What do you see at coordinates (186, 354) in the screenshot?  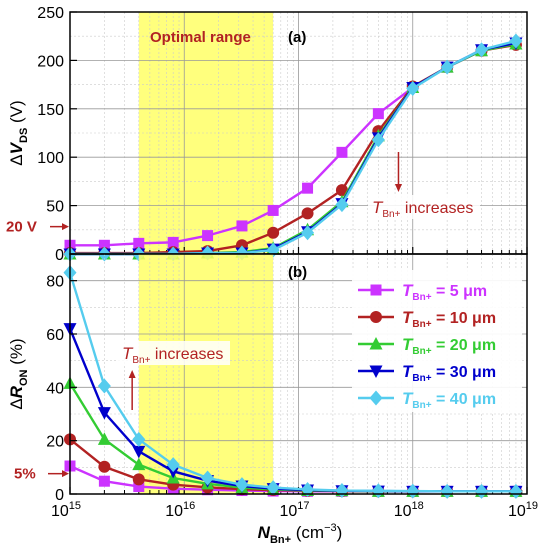 I see `panel-b-annotation-label-text: increases` at bounding box center [186, 354].